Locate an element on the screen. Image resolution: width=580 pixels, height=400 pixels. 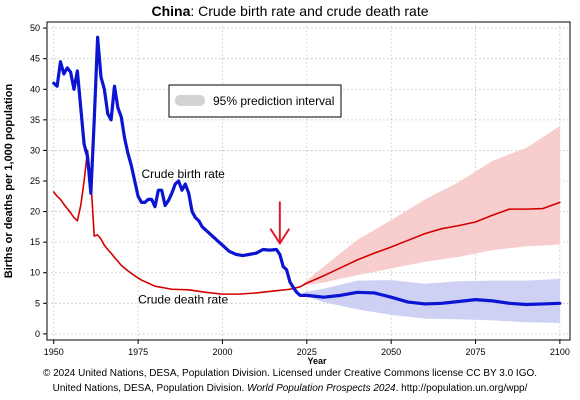
legend-label: 95% prediction interval is located at coordinates (273, 101).